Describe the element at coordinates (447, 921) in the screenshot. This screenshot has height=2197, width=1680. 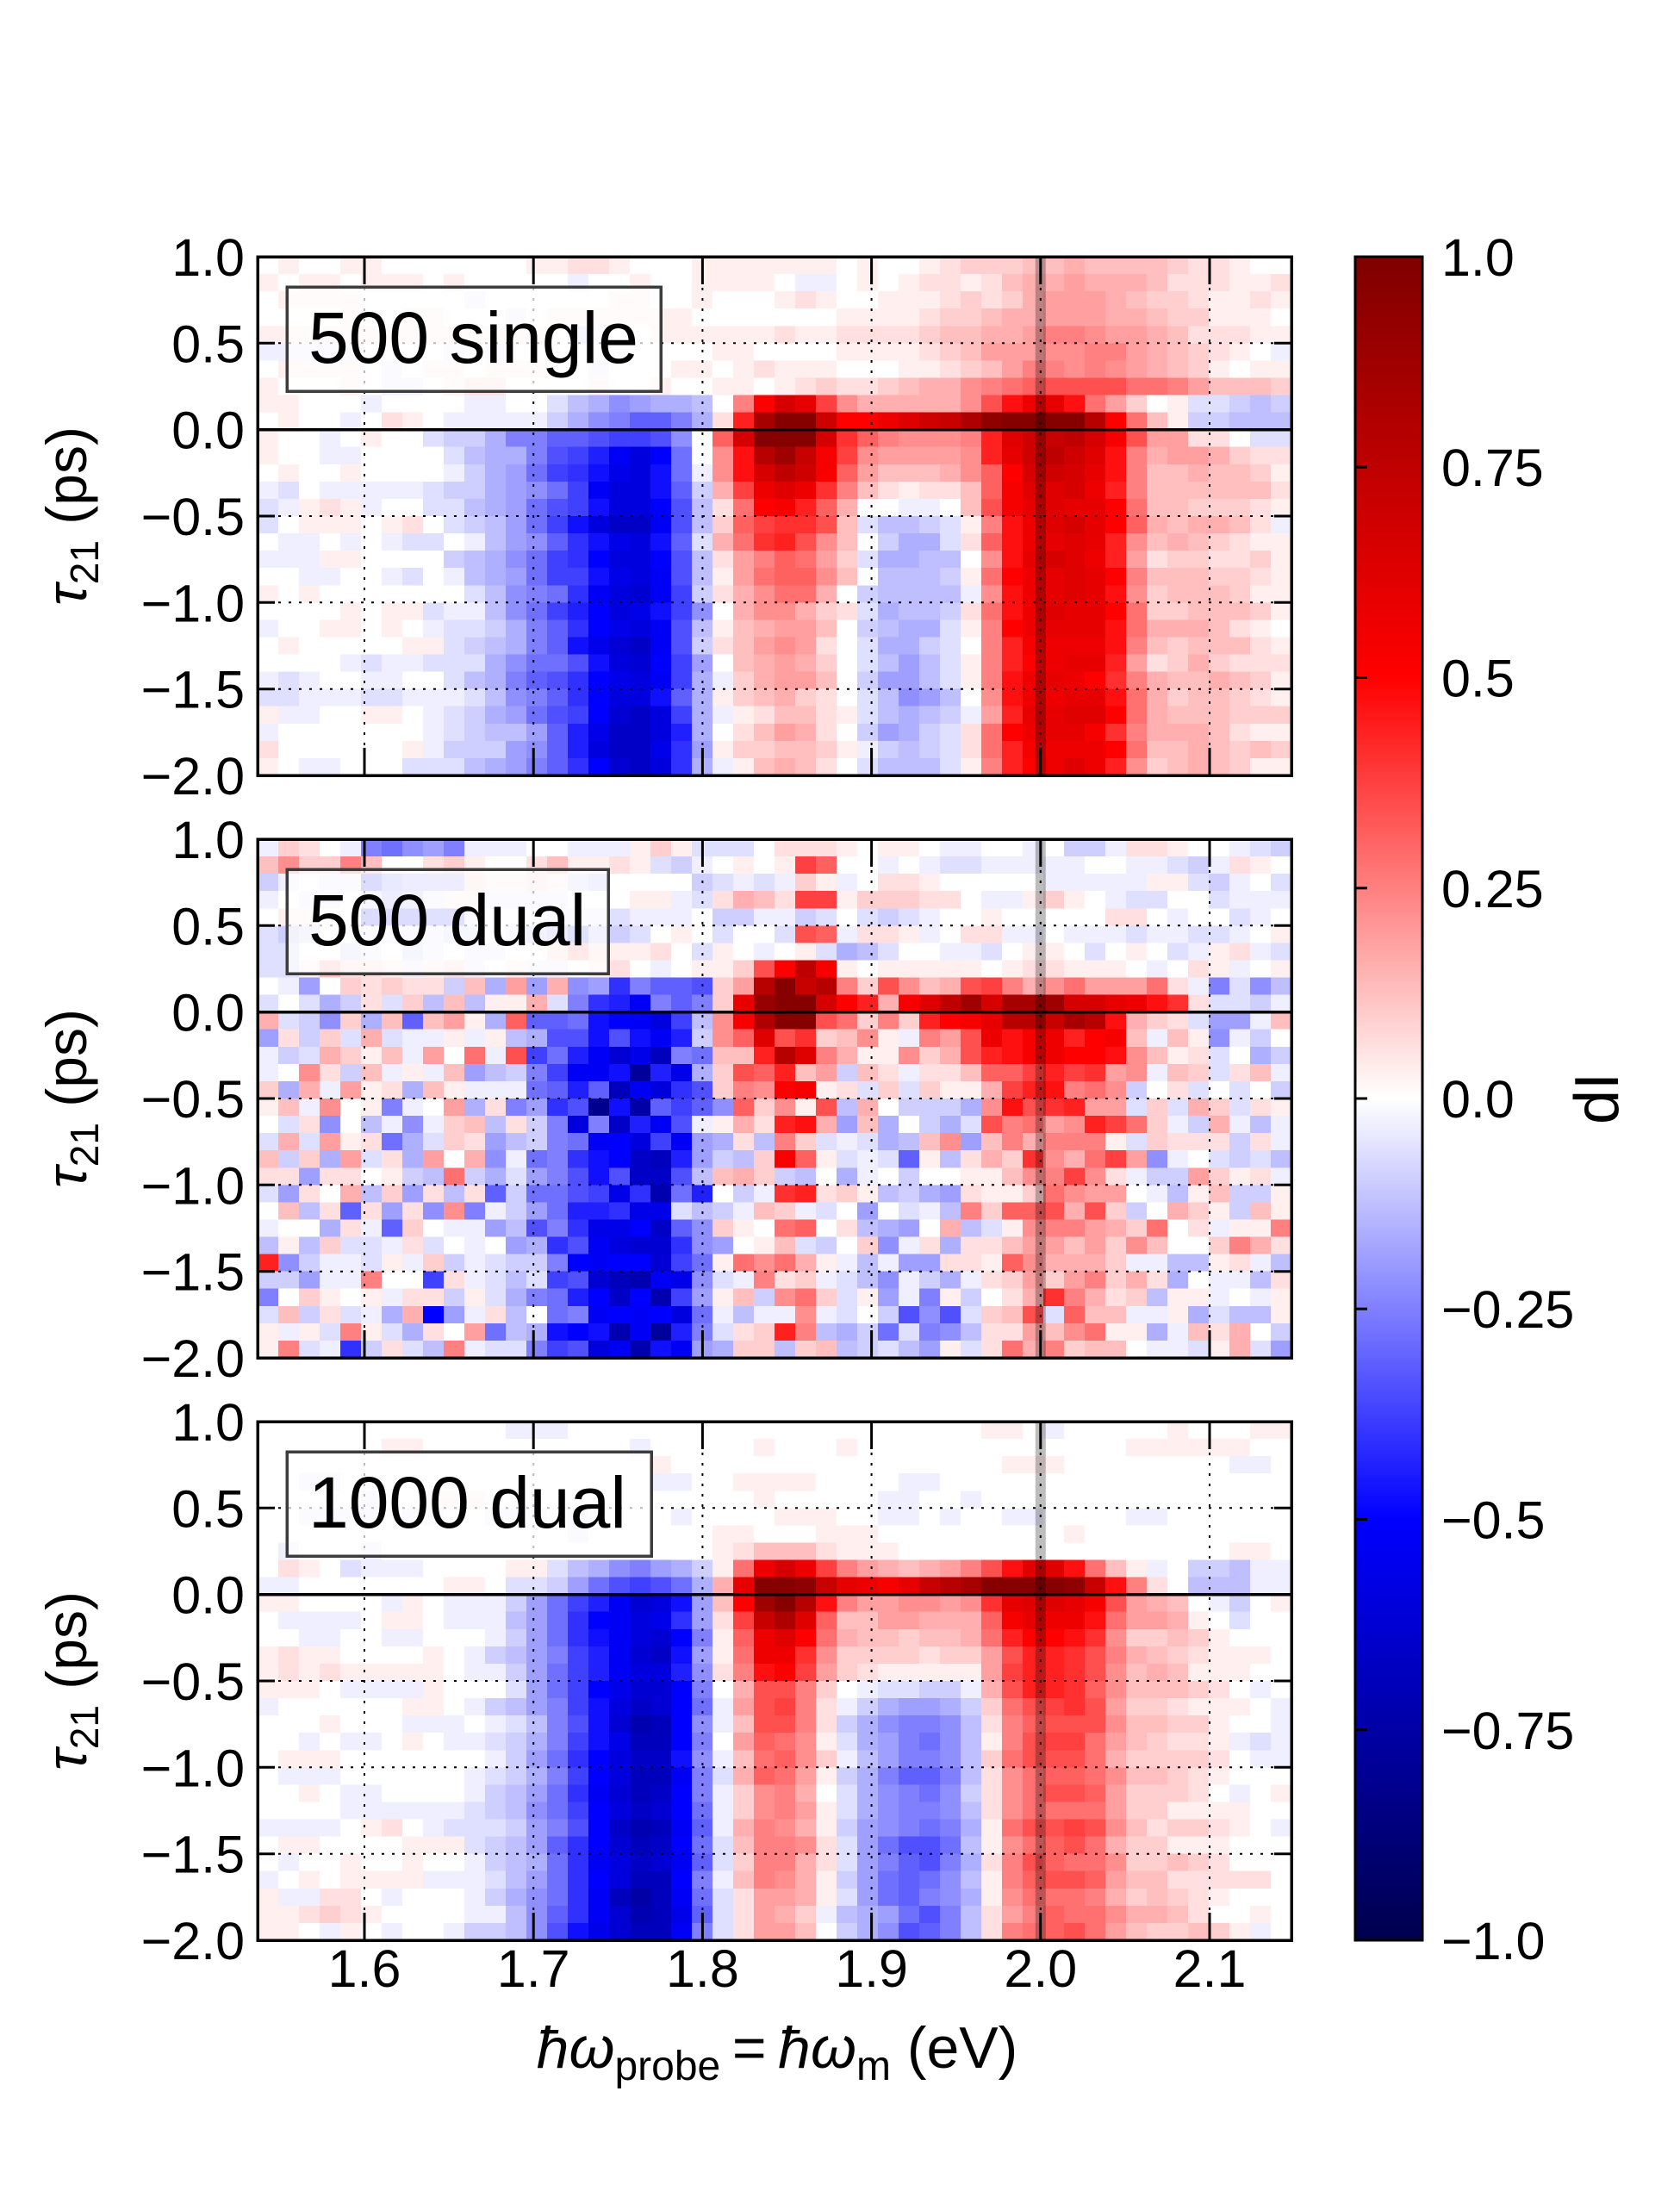
I see `svg-text: 500 dual` at that location.